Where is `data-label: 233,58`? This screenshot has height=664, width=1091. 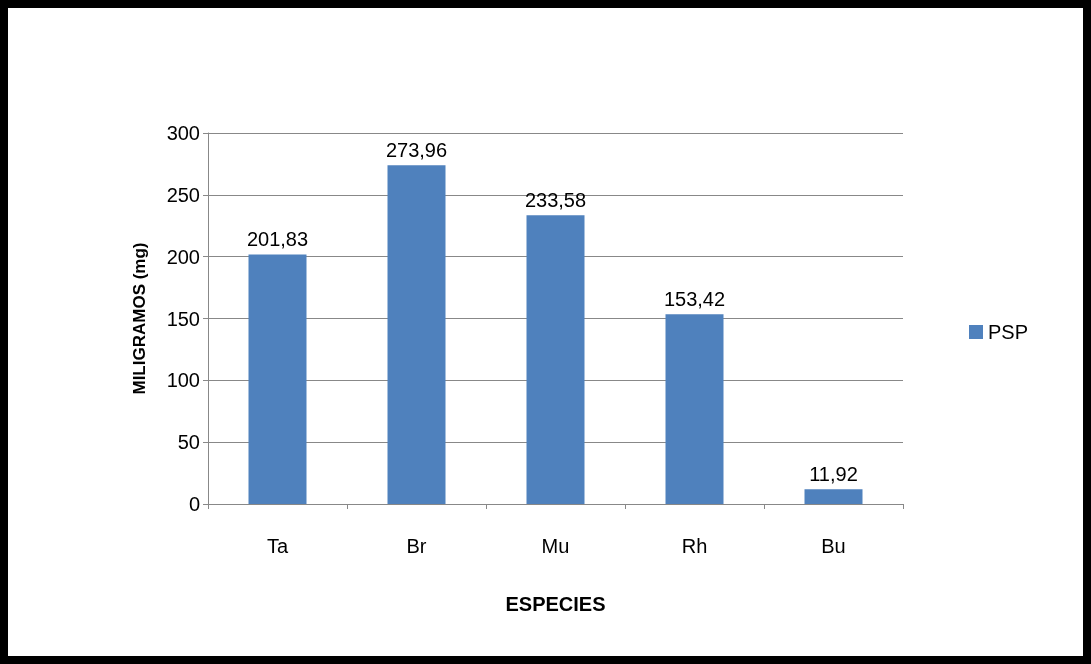
data-label: 233,58 is located at coordinates (555, 200).